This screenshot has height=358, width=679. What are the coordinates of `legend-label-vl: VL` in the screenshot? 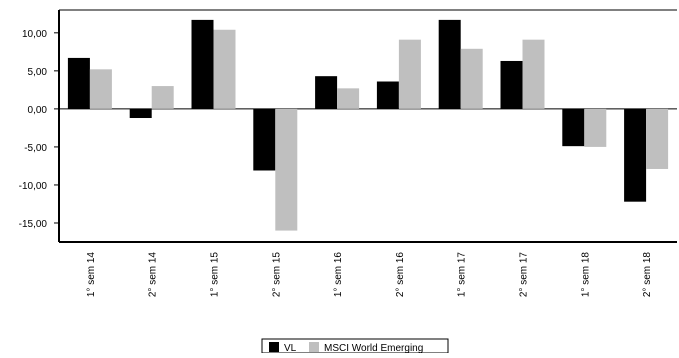 It's located at (290, 348).